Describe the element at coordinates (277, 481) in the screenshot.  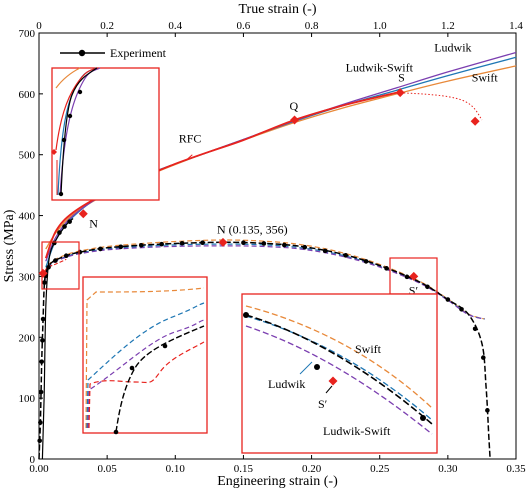
I see `x-axis-label: Engineering strain (-)` at that location.